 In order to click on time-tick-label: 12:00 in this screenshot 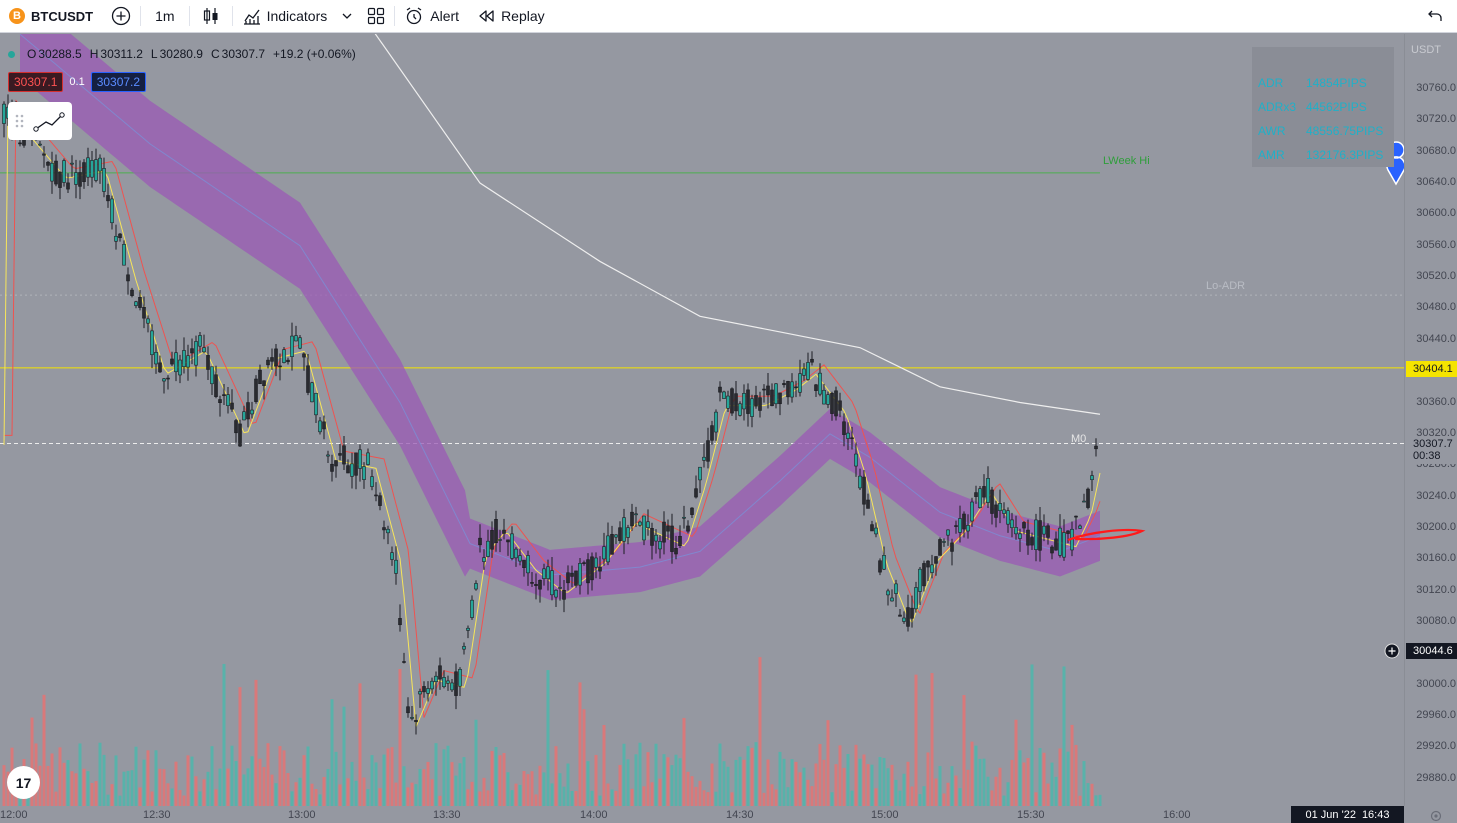, I will do `click(14, 815)`.